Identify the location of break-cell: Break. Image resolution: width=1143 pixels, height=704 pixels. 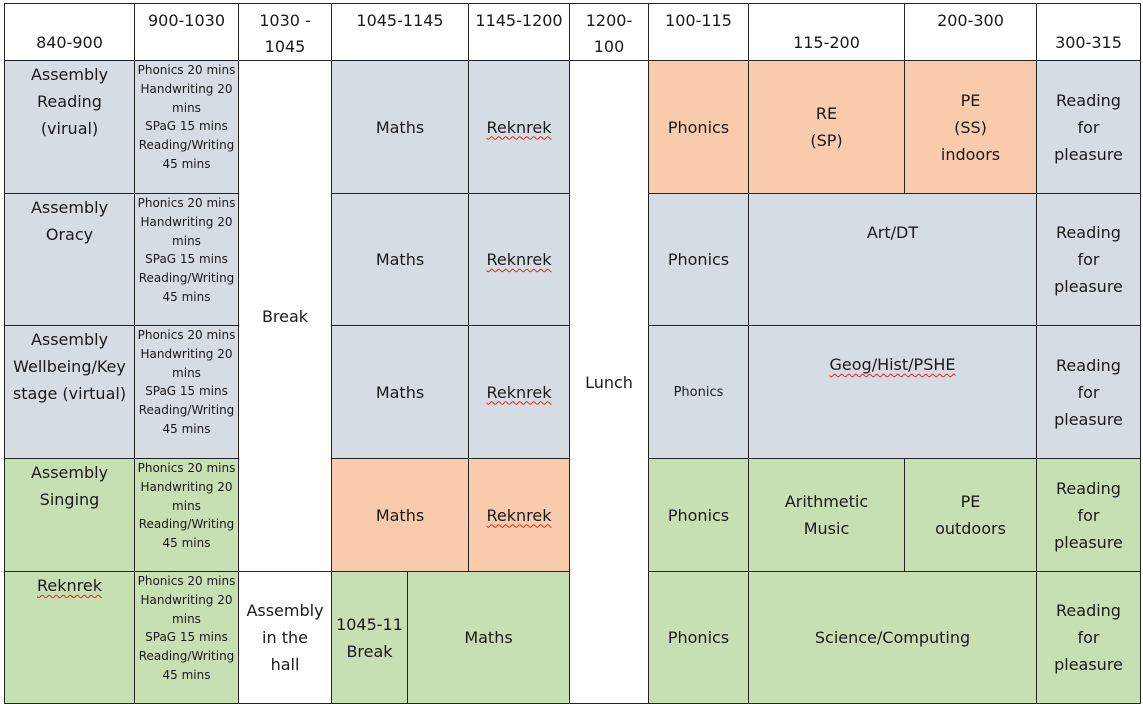
(285, 316).